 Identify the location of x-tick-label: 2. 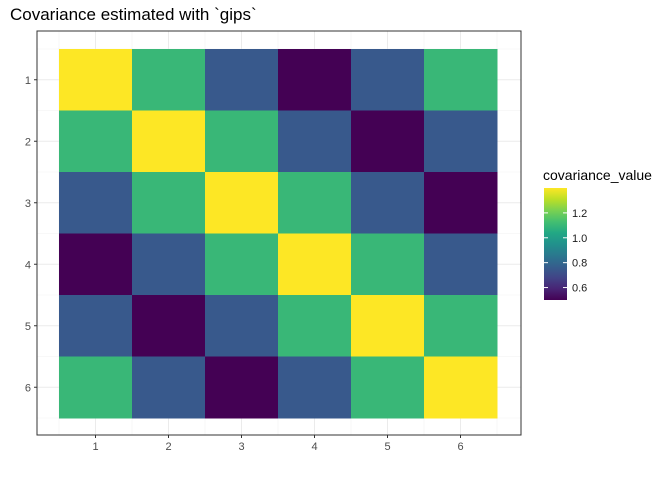
(168, 447).